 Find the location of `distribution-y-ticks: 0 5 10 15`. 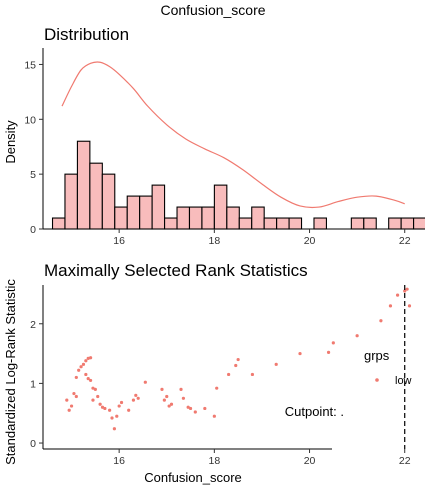

distribution-y-ticks: 0 5 10 15 is located at coordinates (33, 147).